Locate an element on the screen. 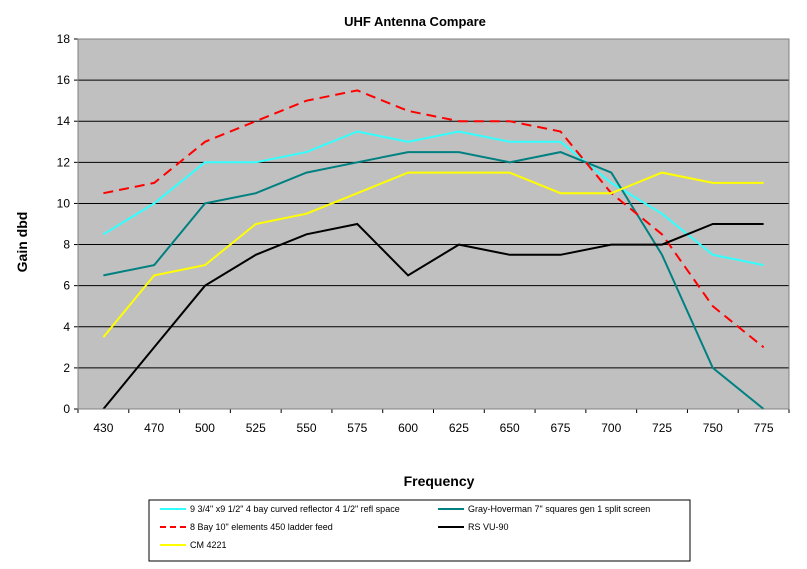  x-tick-label: 675 is located at coordinates (560, 428).